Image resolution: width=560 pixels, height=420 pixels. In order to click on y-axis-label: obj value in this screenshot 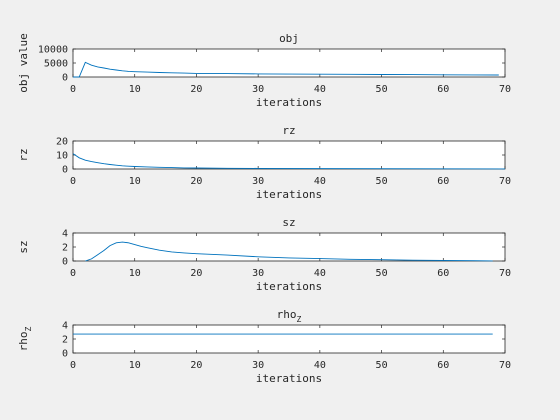, I will do `click(23, 63)`.